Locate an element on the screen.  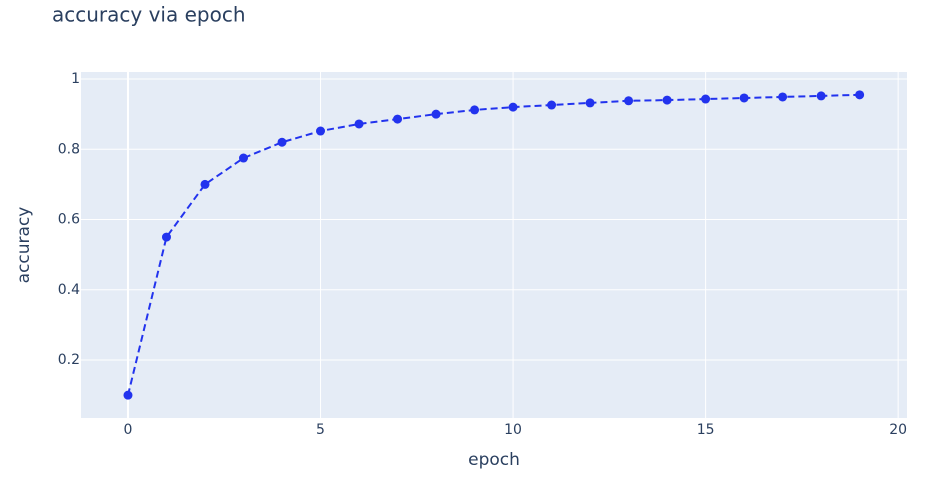
x-tick-label: 5 is located at coordinates (320, 430).